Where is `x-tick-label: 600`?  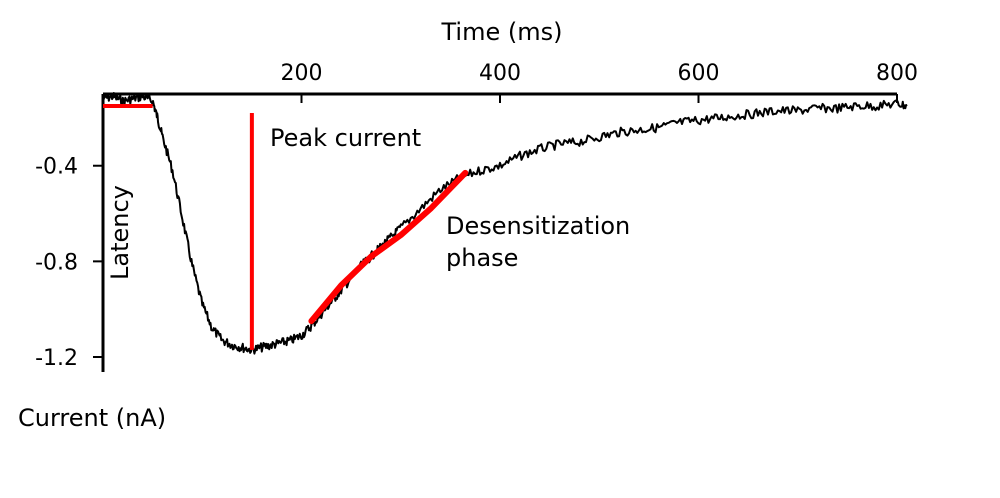
x-tick-label: 600 is located at coordinates (699, 73).